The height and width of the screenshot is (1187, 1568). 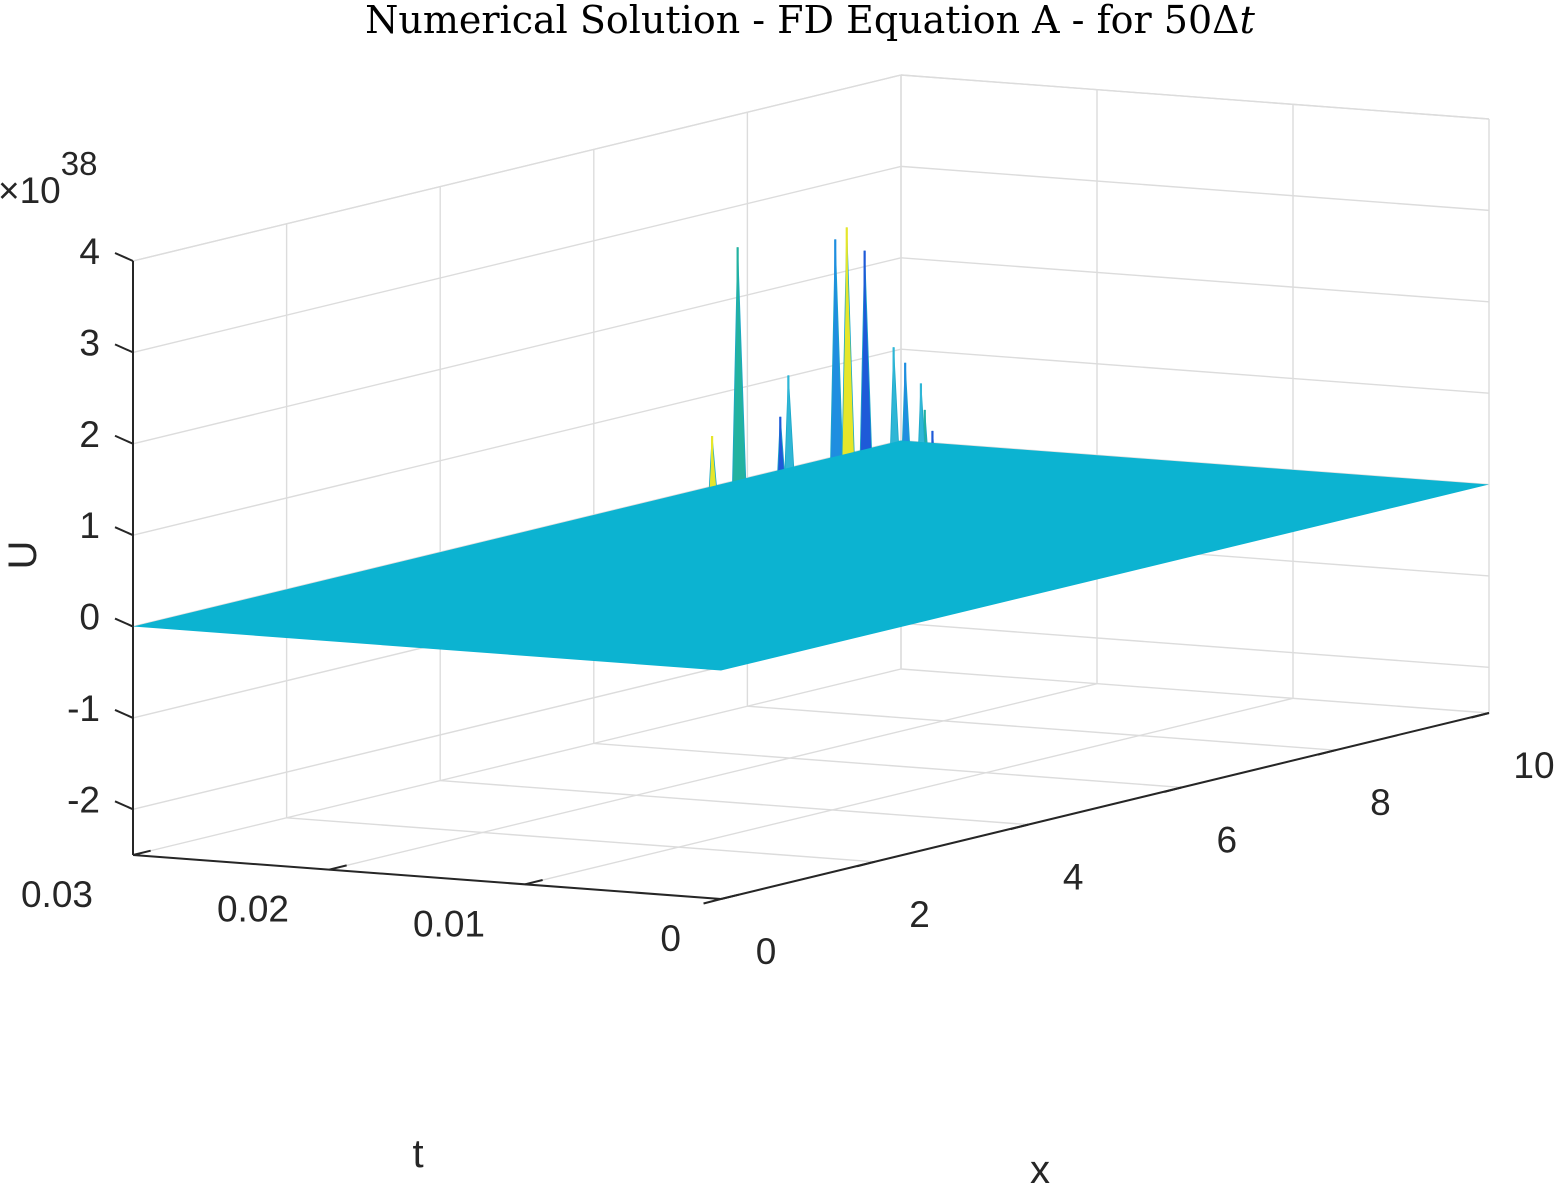 I want to click on z-multiplier: ×1038, so click(x=48, y=178).